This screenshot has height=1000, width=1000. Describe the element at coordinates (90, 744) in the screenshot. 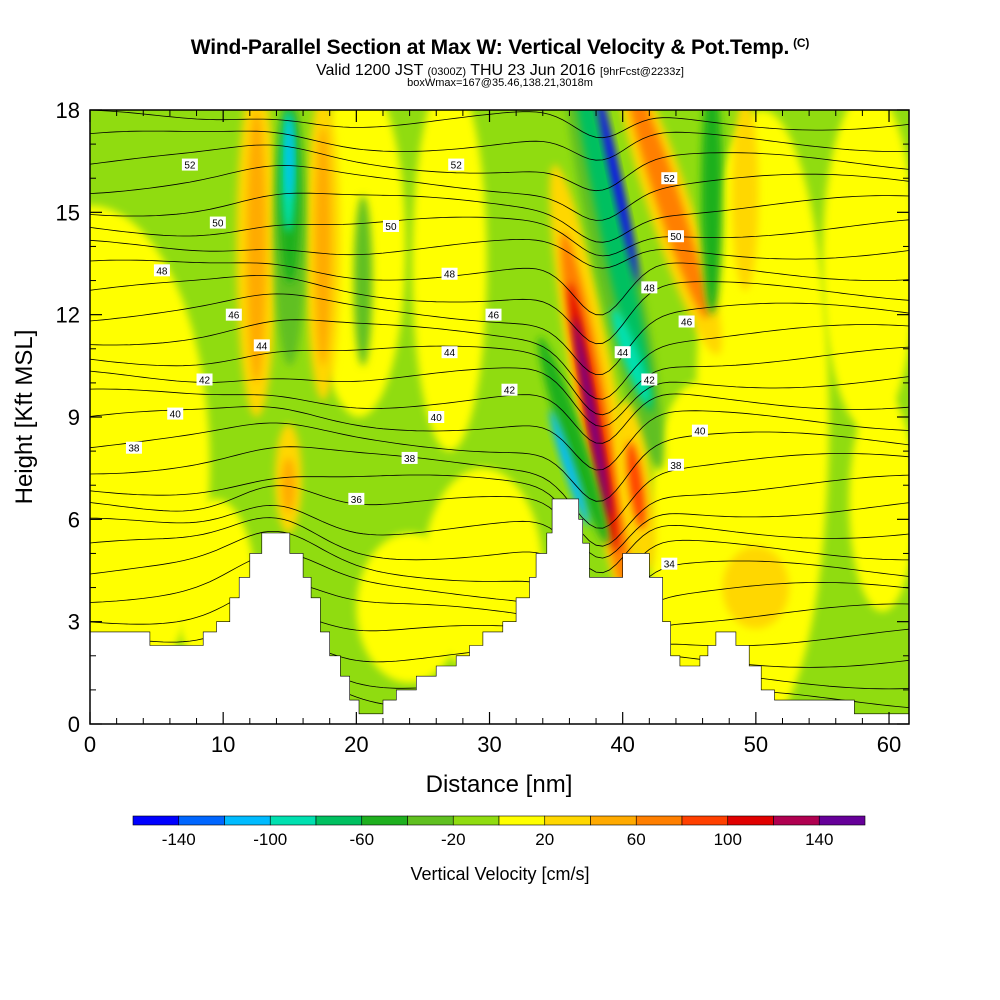

I see `x-tick-label: 0` at that location.